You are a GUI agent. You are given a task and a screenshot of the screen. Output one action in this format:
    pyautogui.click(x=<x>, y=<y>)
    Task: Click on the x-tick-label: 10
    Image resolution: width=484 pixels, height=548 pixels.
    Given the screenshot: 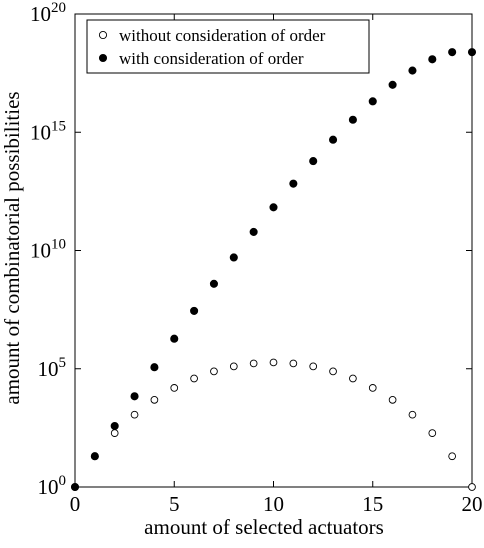 What is the action you would take?
    pyautogui.click(x=273, y=504)
    